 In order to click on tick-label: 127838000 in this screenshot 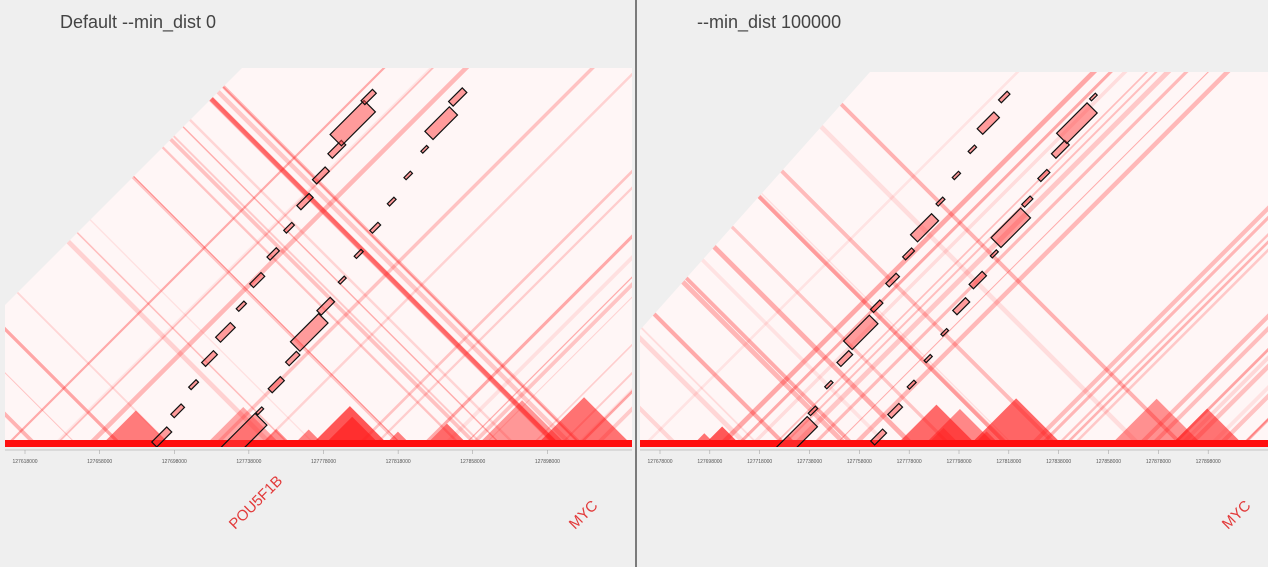, I will do `click(1058, 462)`.